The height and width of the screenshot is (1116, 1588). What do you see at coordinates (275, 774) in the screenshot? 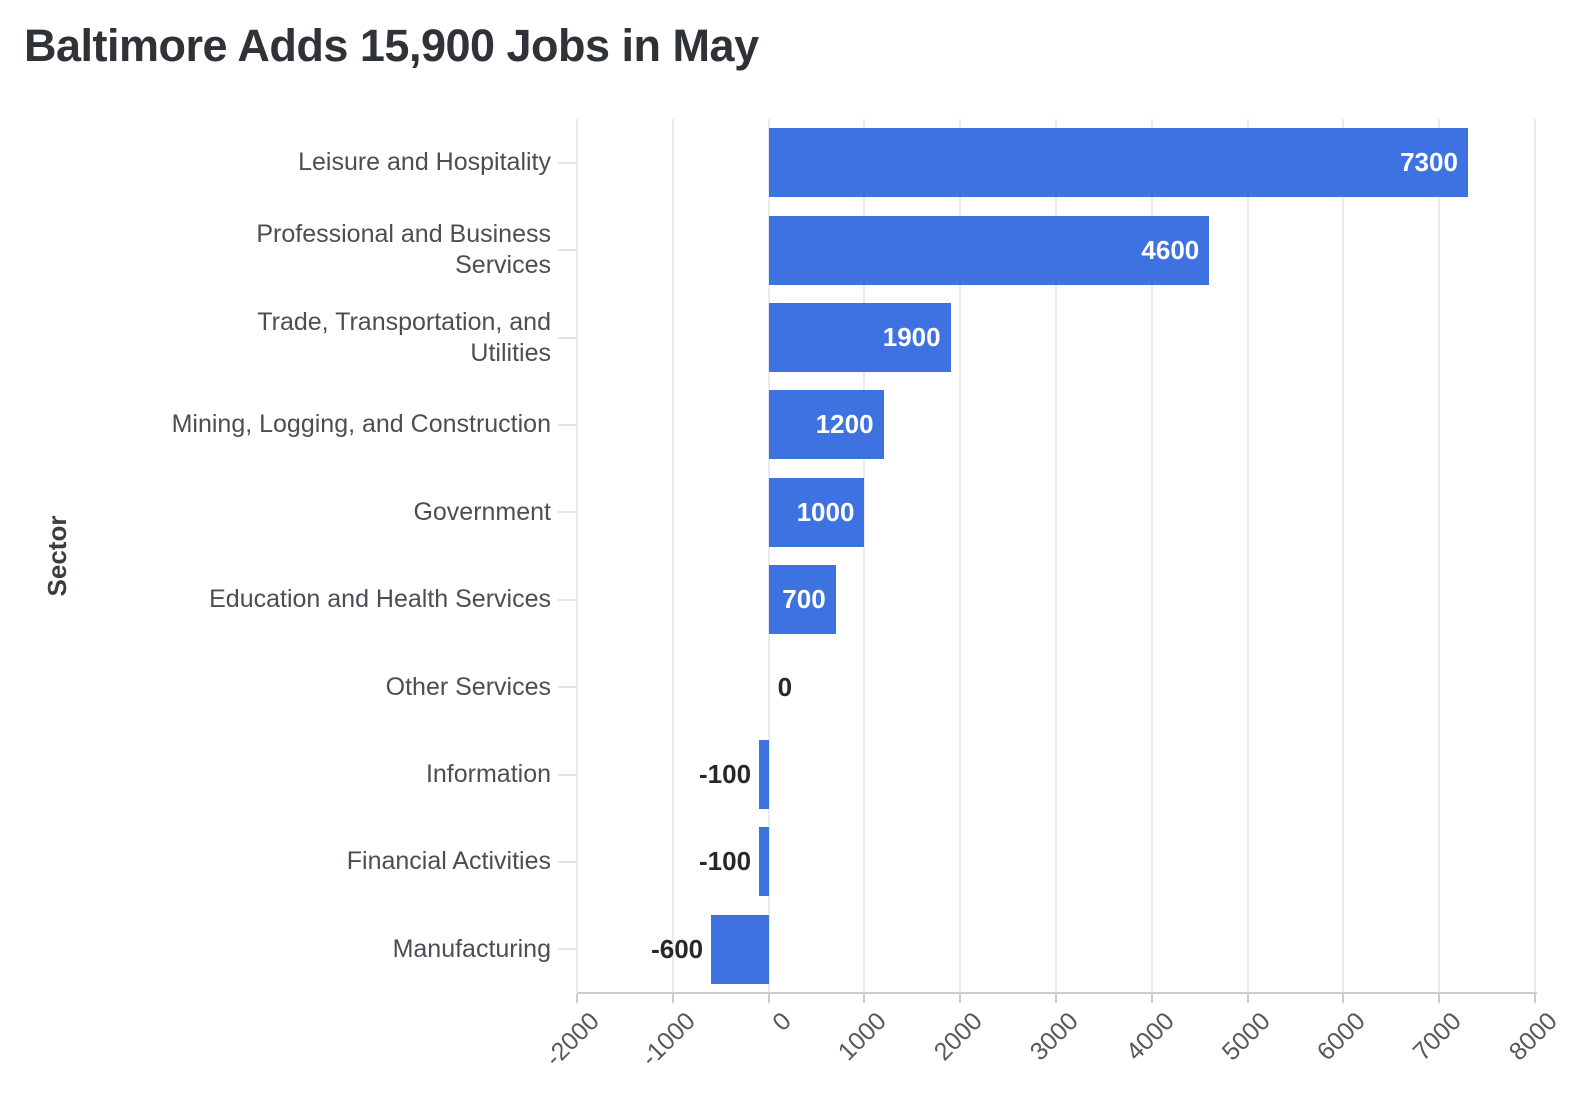
I see `category-row: Information` at bounding box center [275, 774].